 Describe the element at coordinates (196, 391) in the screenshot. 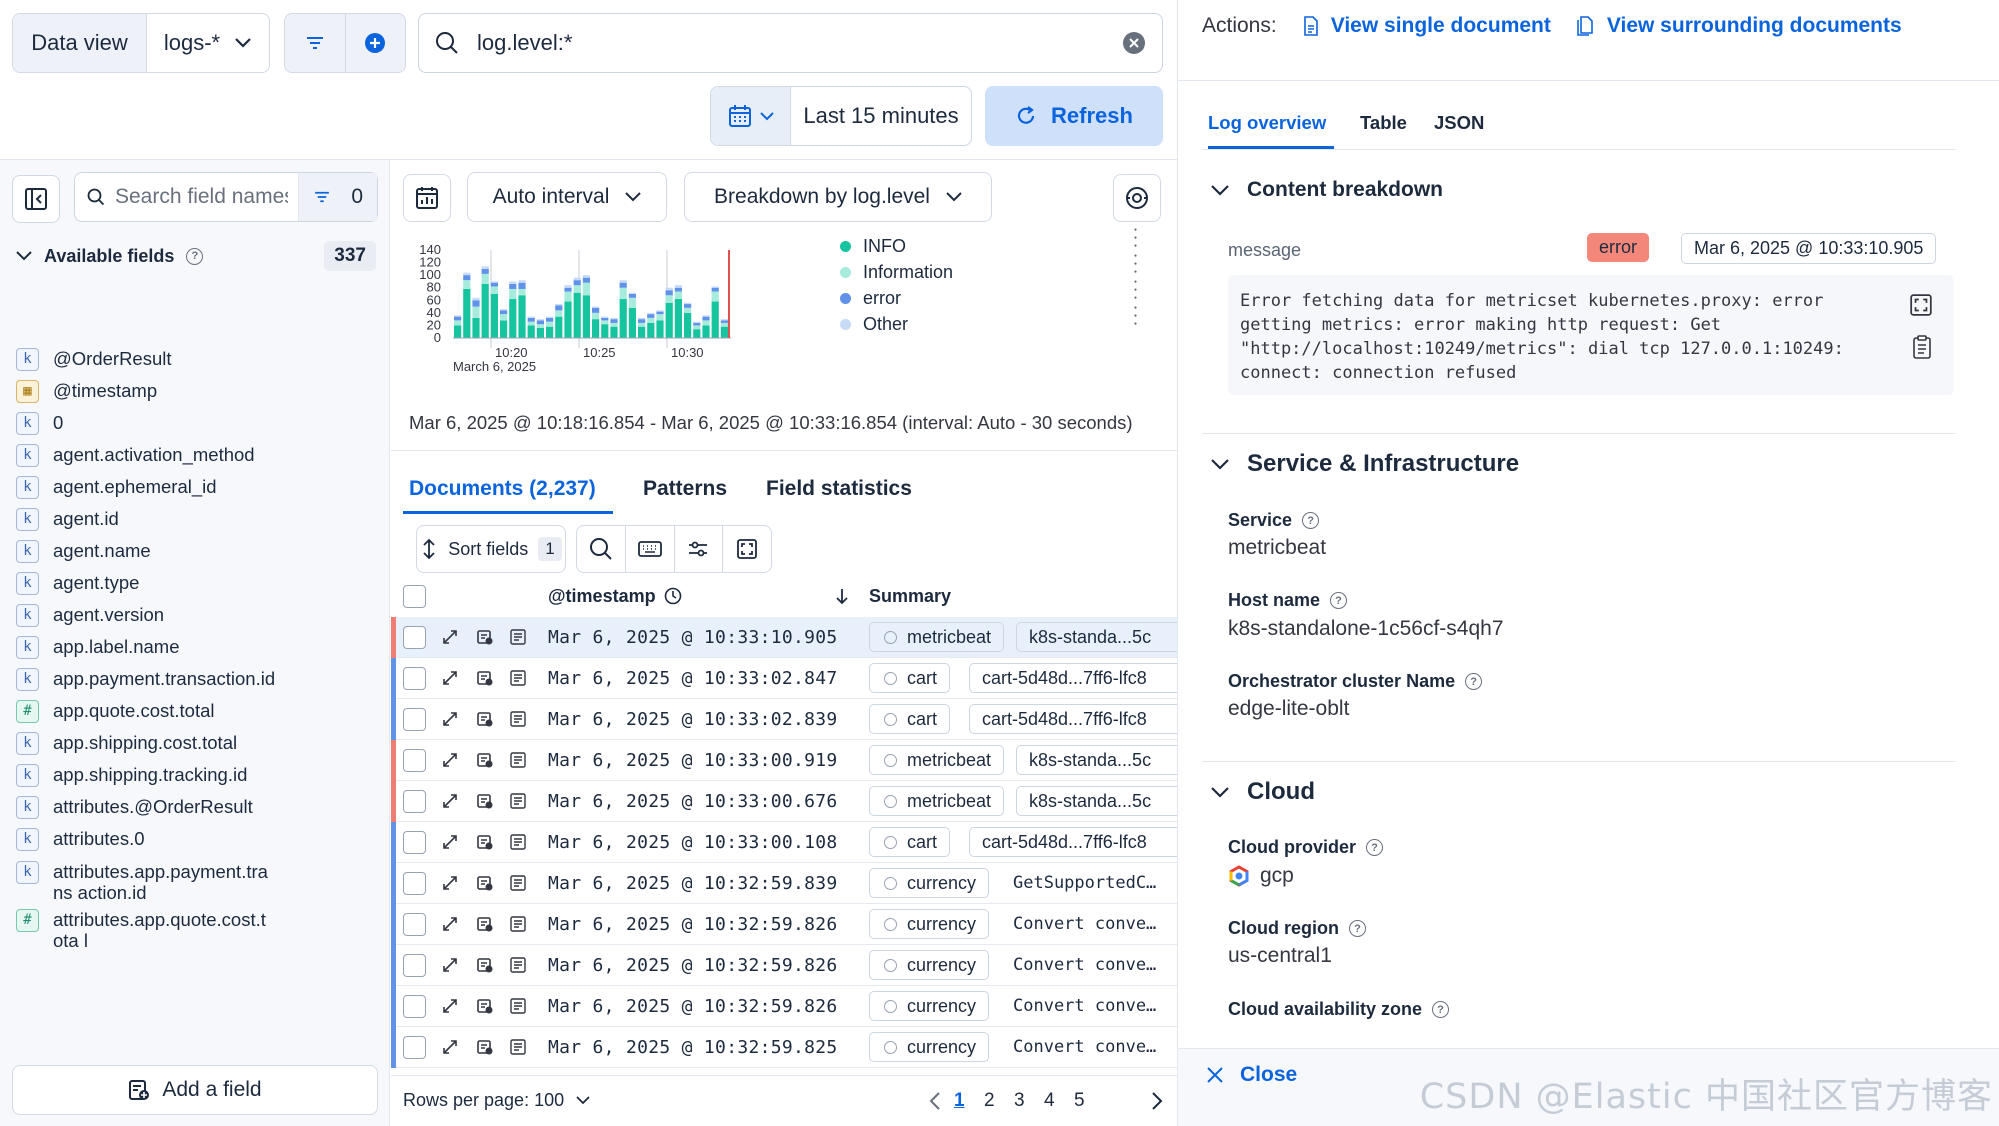

I see `field-item: ▦ @timestamp` at that location.